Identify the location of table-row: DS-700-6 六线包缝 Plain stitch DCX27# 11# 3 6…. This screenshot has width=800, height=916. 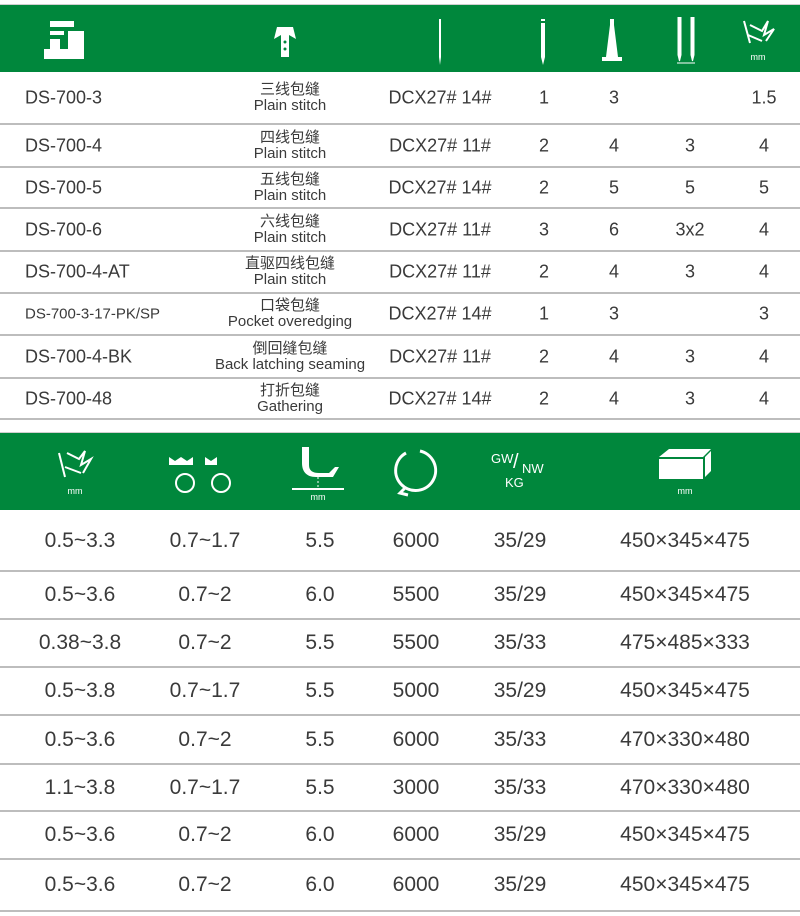
(400, 230).